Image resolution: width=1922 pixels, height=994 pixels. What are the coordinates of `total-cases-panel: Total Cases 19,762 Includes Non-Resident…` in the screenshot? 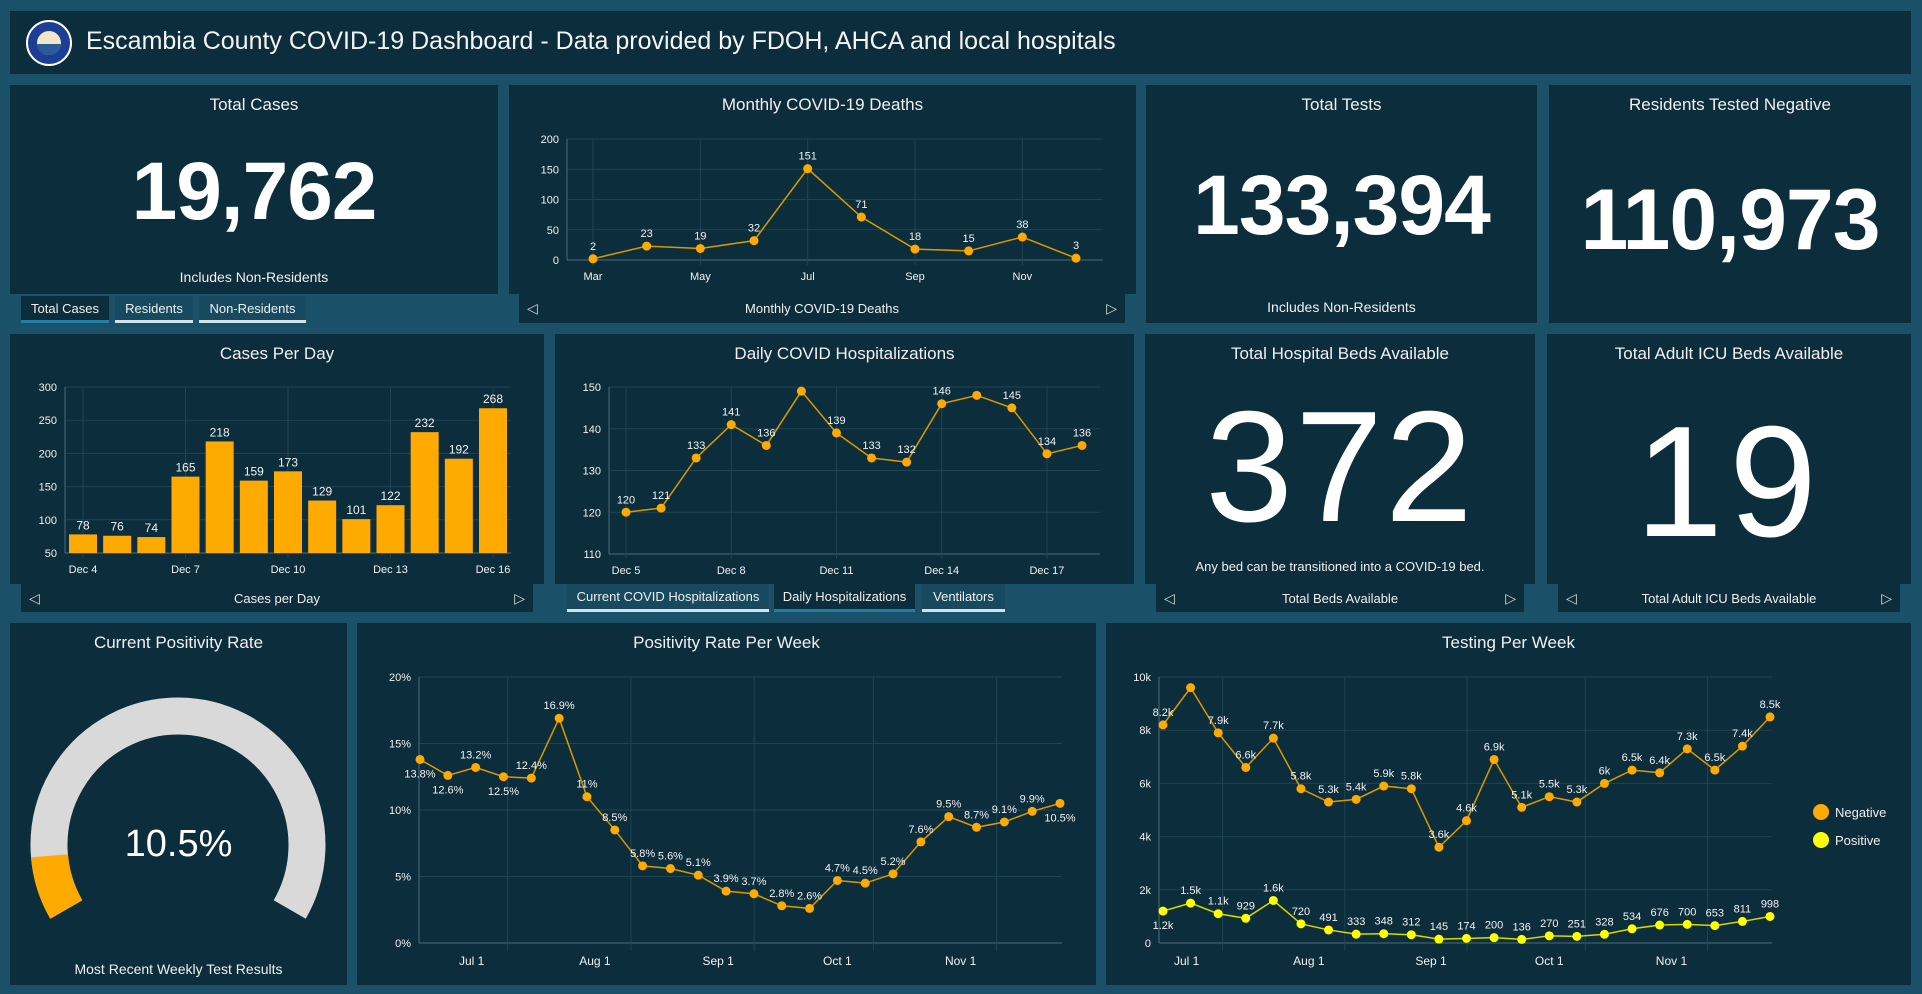 It's located at (254, 189).